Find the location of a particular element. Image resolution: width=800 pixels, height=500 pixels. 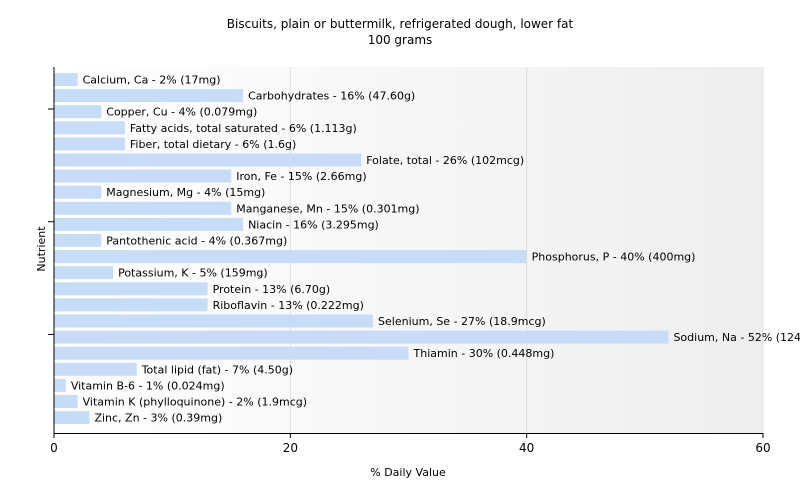

bar-data-label: Calcium, Ca - 2% (17mg) is located at coordinates (152, 80).